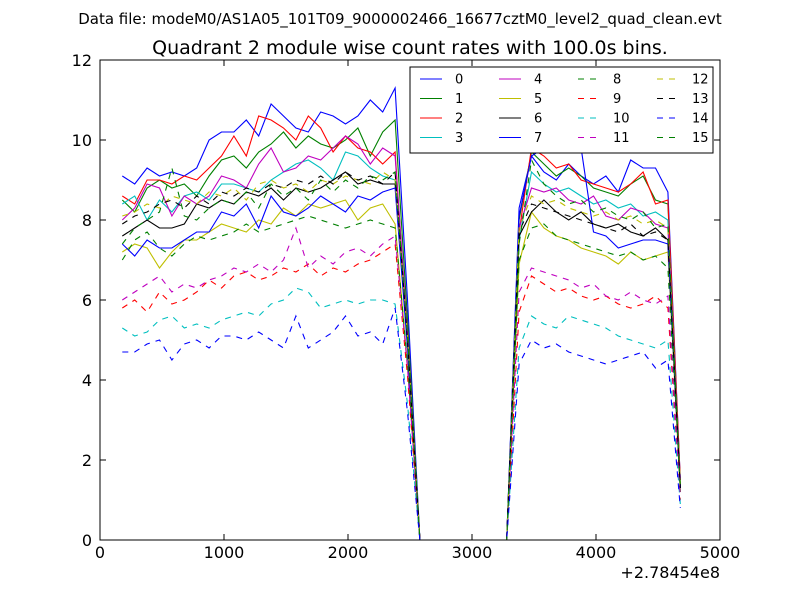  I want to click on x-tick-label: 2000, so click(348, 552).